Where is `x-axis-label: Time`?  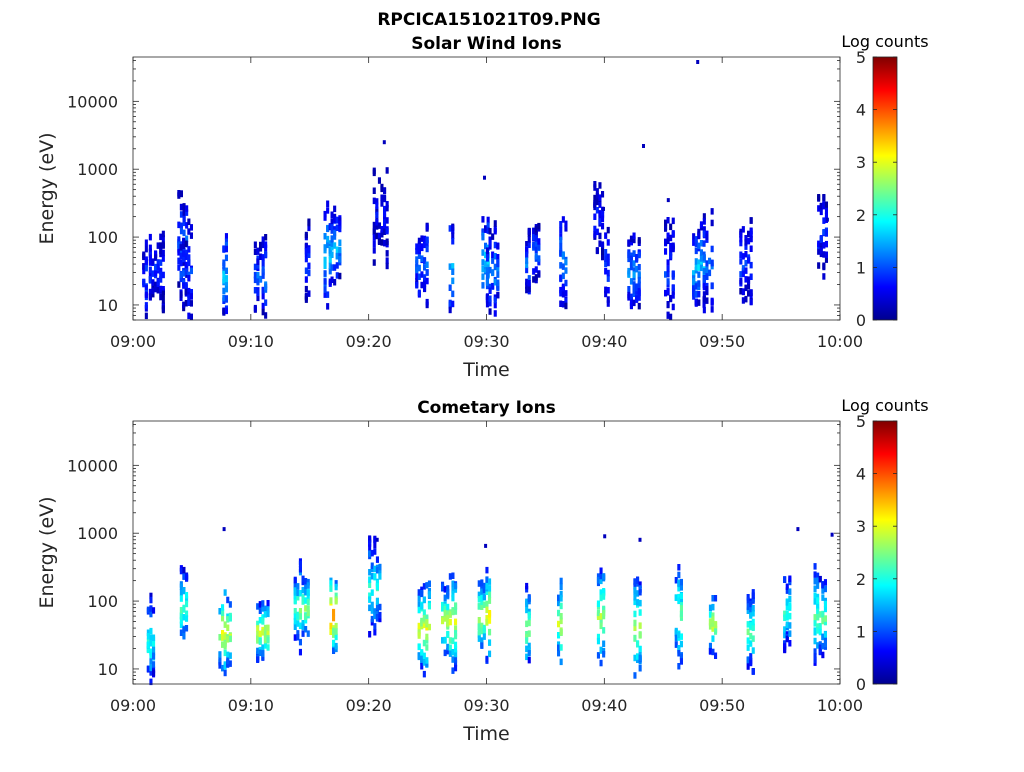
x-axis-label: Time is located at coordinates (486, 734).